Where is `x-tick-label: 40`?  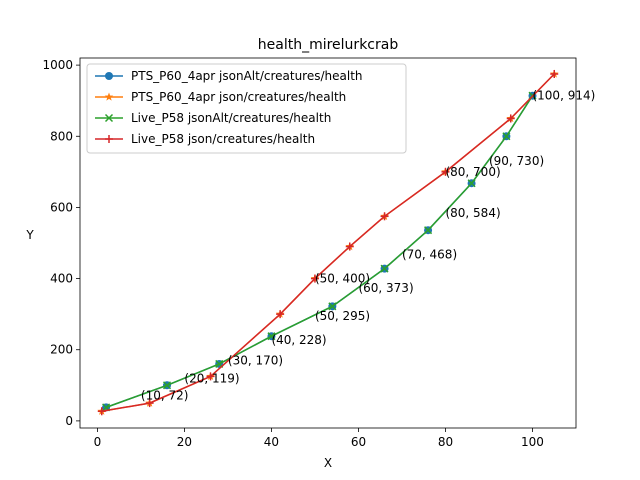
x-tick-label: 40 is located at coordinates (271, 442).